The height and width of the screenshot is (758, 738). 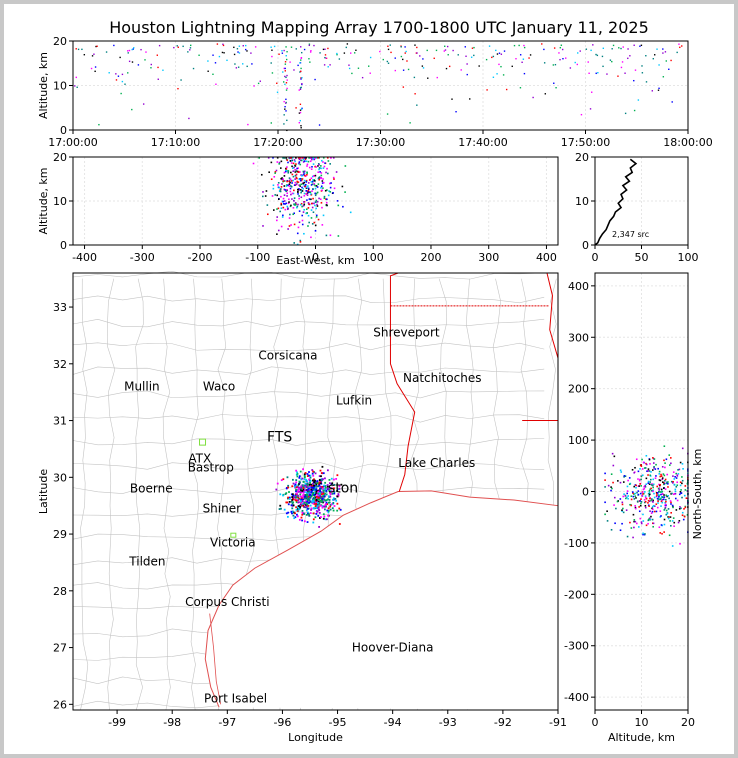 What do you see at coordinates (595, 722) in the screenshot?
I see `ns-x-tick: 0` at bounding box center [595, 722].